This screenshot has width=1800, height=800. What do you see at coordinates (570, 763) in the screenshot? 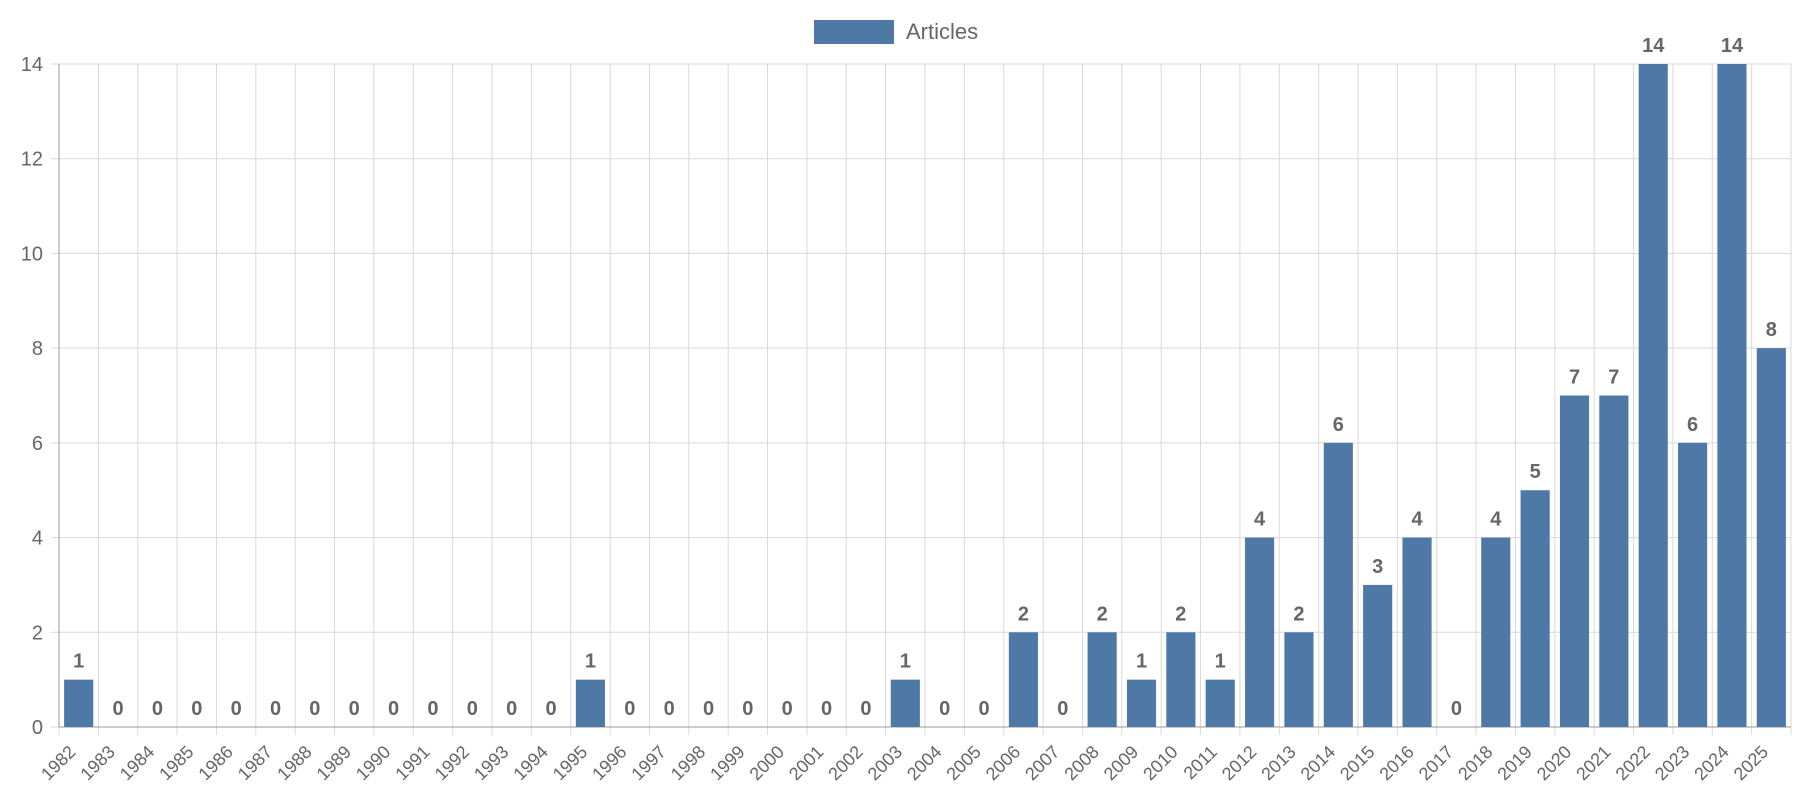
I see `x-tick-label: 1995` at bounding box center [570, 763].